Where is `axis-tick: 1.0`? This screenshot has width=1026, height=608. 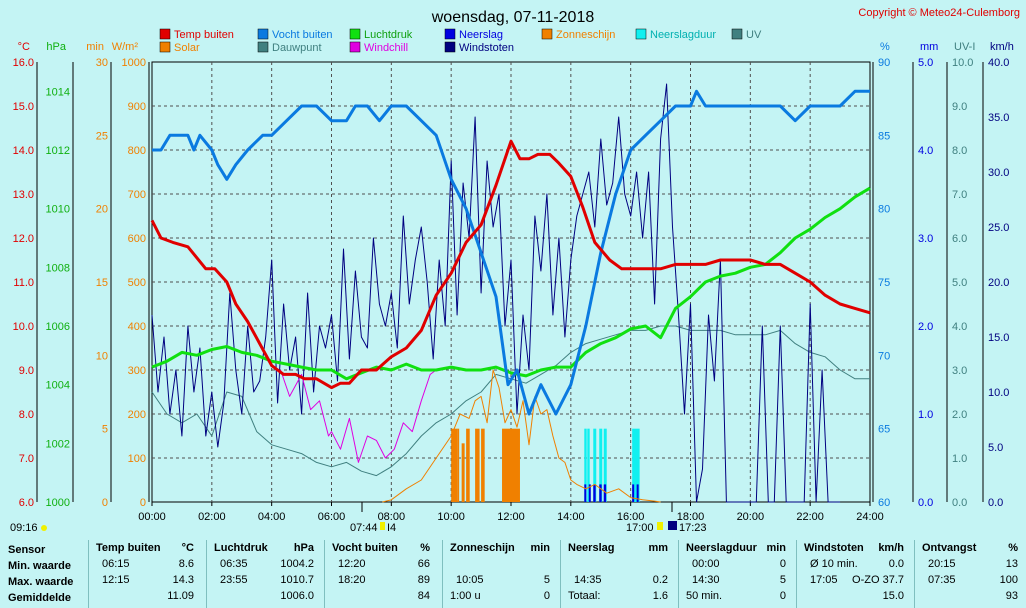 axis-tick: 1.0 is located at coordinates (959, 459).